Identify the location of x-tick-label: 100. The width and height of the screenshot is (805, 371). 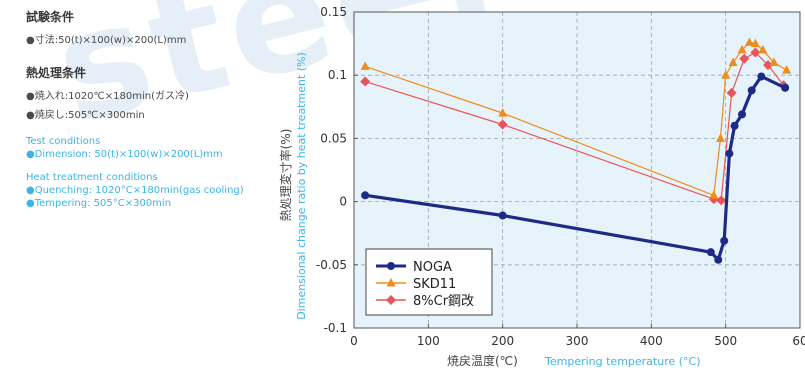
(428, 341).